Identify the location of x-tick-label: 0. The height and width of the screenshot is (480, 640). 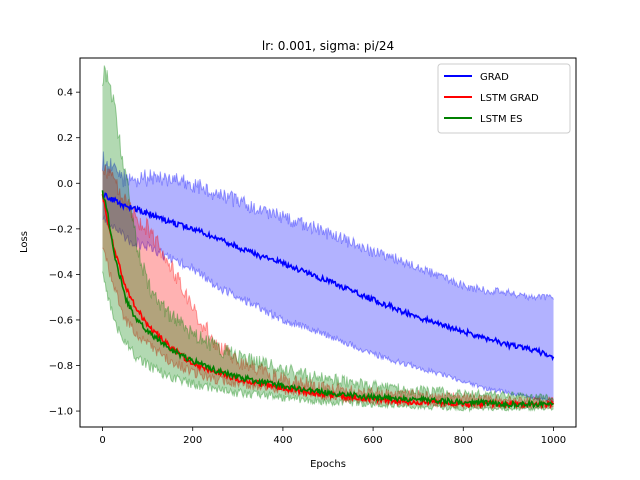
(102, 440).